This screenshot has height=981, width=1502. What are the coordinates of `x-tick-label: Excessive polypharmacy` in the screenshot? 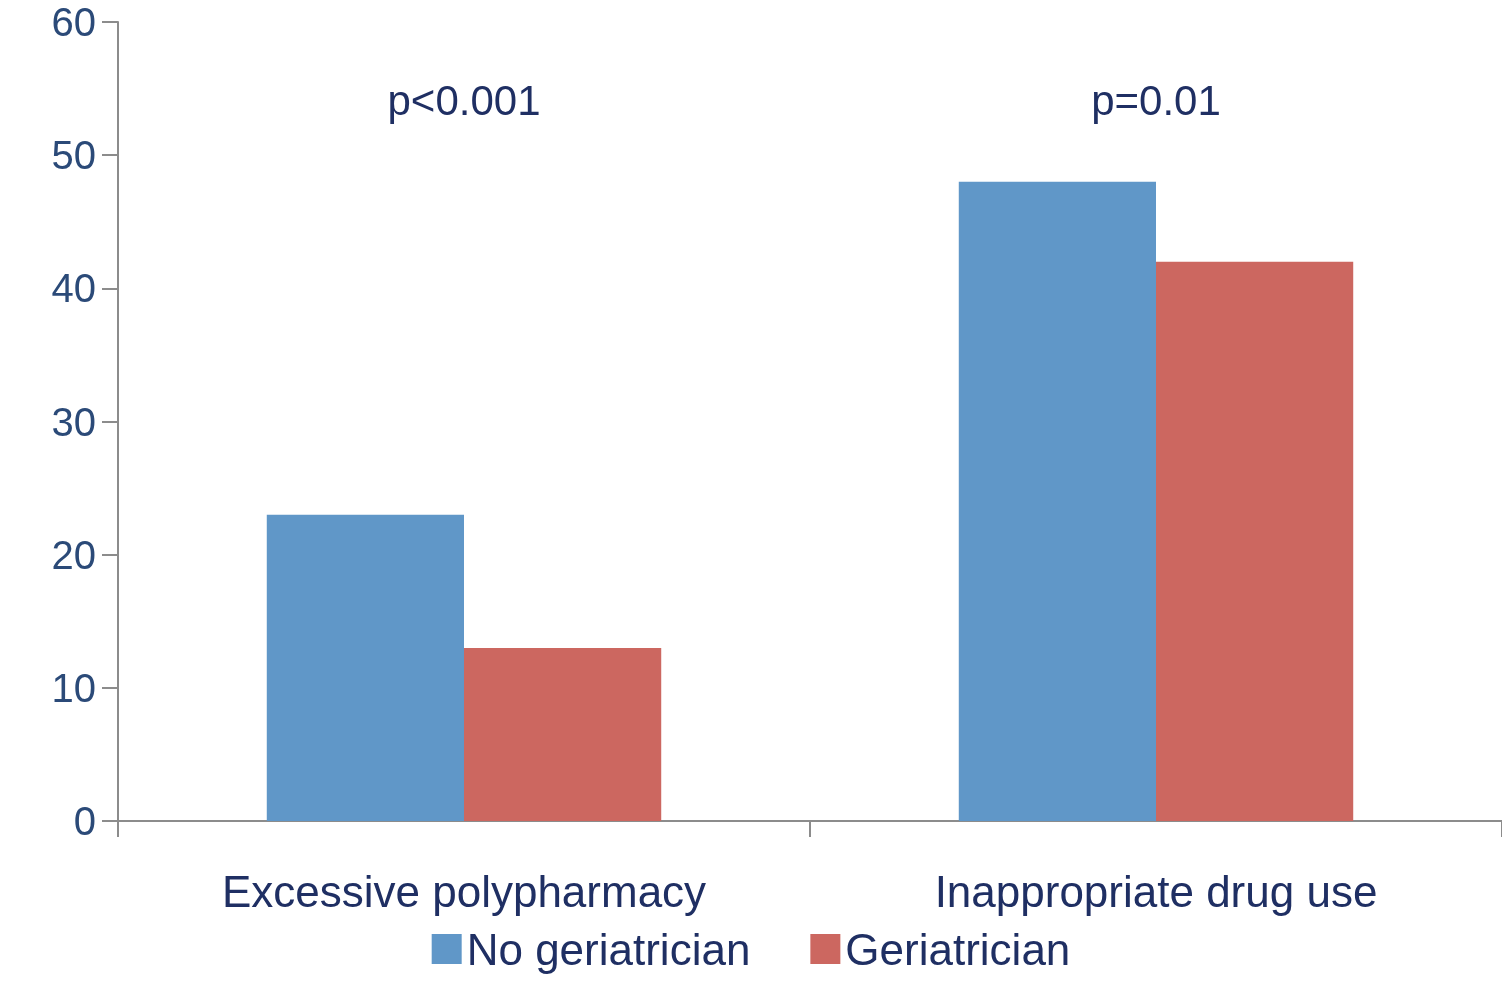 It's located at (464, 891).